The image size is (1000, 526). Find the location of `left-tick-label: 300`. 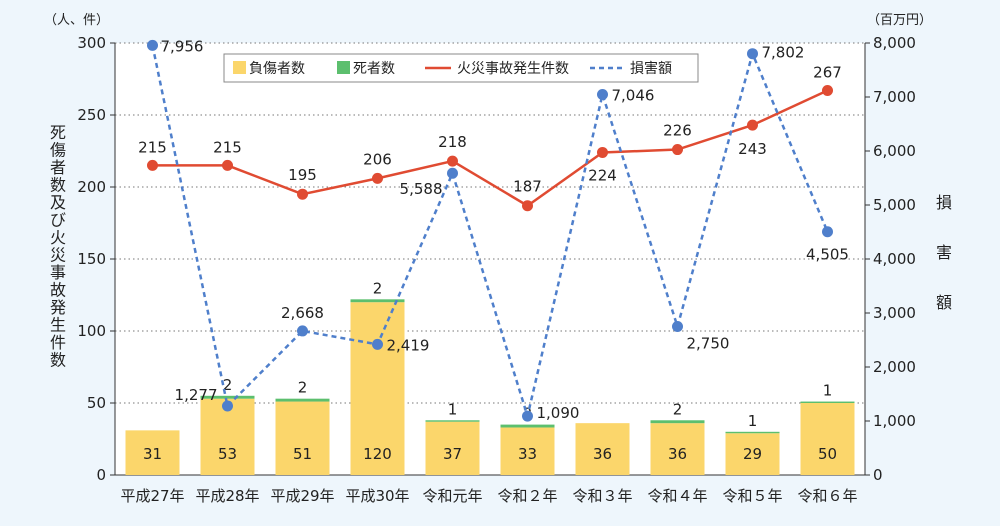

left-tick-label: 300 is located at coordinates (91, 43).